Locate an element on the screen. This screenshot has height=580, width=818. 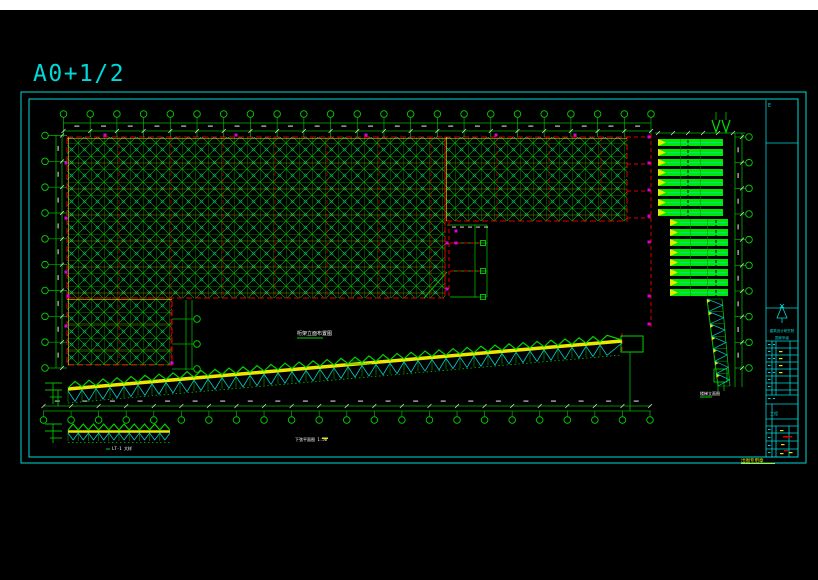
grid-axis-bubbles-top is located at coordinates (357, 123).